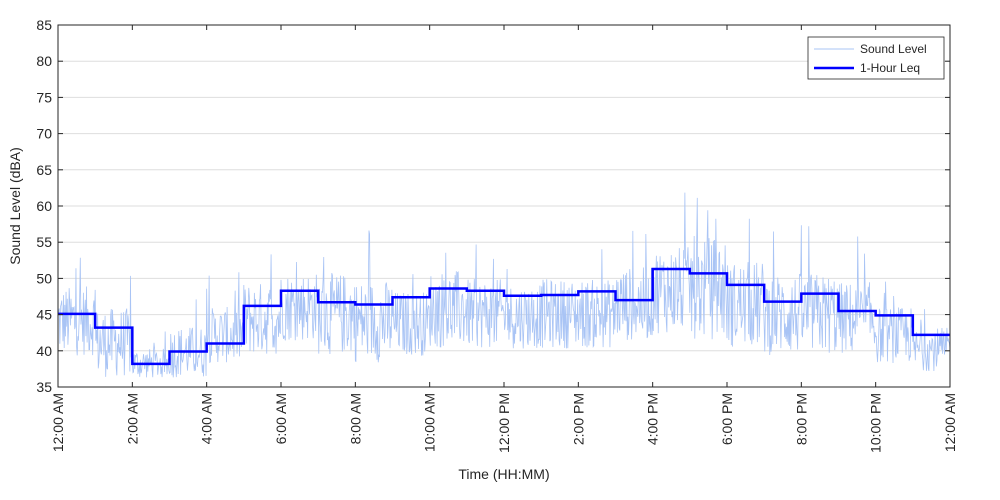 The image size is (1000, 500). I want to click on legend-label-sound-level: Sound Level, so click(893, 49).